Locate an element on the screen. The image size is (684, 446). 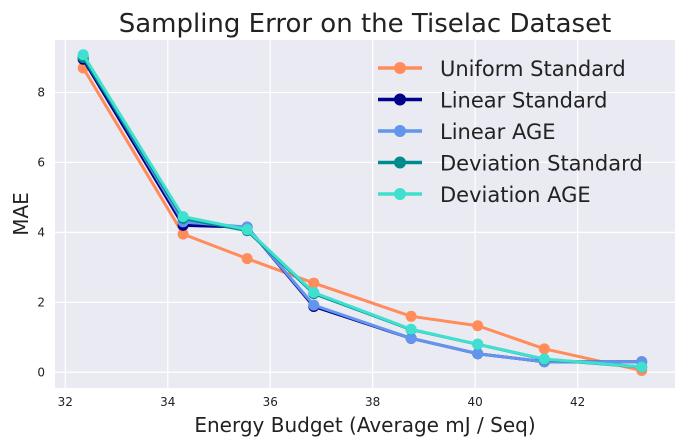
legend-label: Linear AGE is located at coordinates (497, 132).